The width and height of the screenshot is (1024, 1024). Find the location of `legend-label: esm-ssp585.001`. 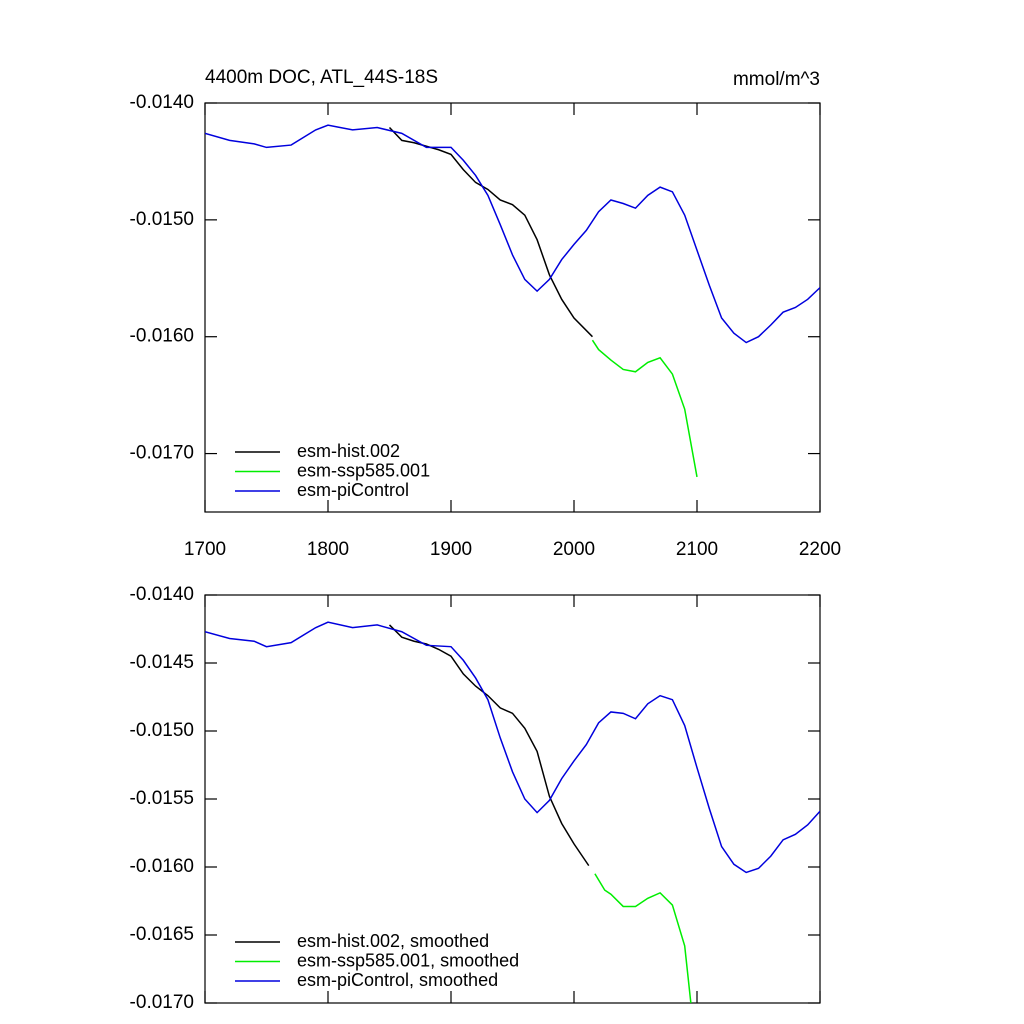

legend-label: esm-ssp585.001 is located at coordinates (363, 470).